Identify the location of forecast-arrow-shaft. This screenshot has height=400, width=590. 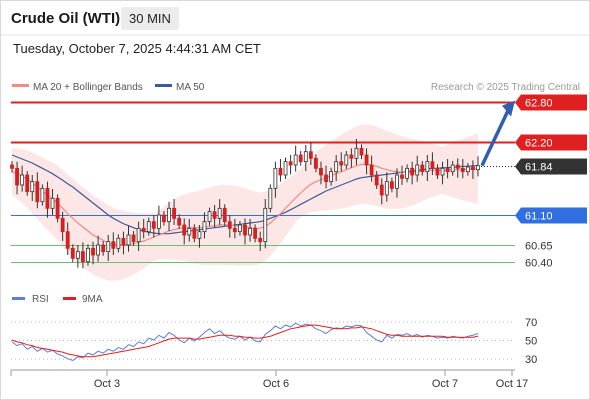
(495, 138).